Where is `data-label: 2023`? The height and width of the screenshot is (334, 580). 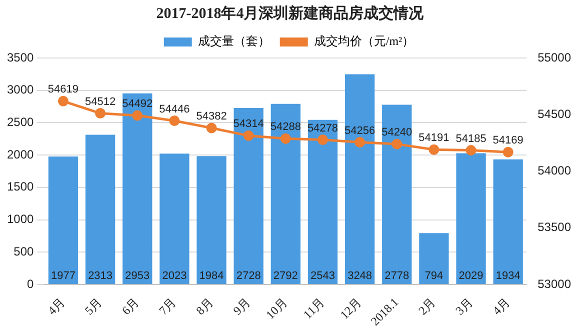 data-label: 2023 is located at coordinates (174, 276).